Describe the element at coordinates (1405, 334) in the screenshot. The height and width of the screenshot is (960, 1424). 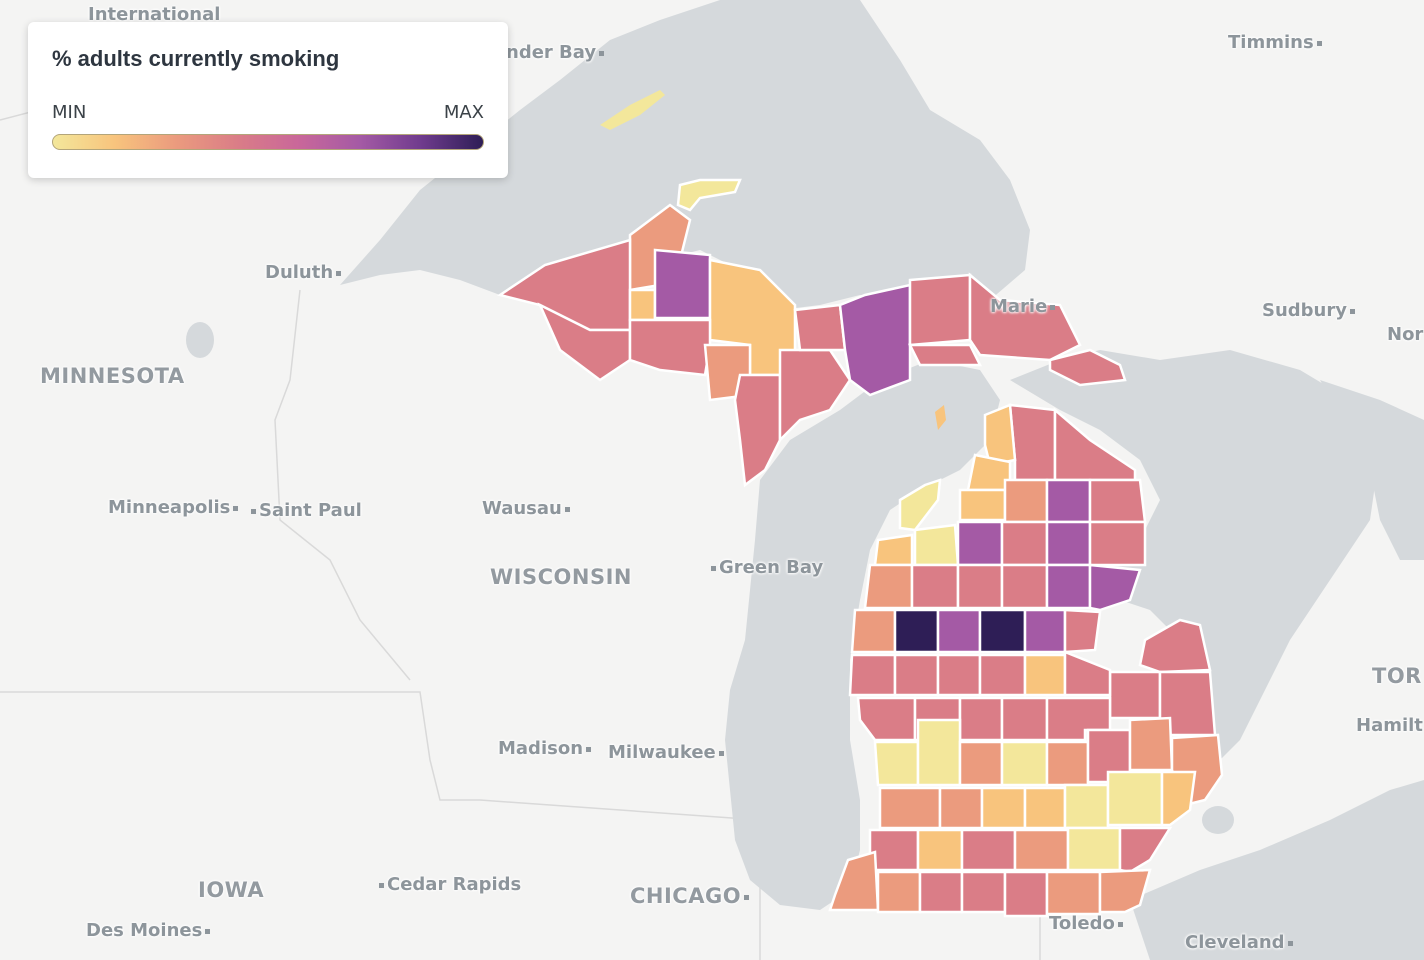
I see `label-north: Nor` at that location.